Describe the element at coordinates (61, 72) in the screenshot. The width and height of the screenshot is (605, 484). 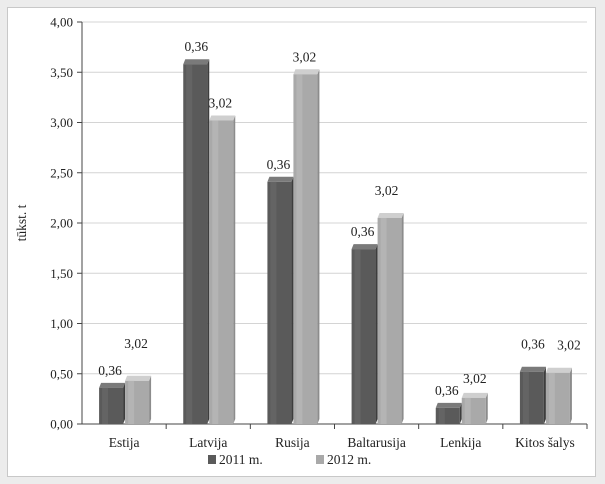
I see `y-tick-label: 3,50` at that location.